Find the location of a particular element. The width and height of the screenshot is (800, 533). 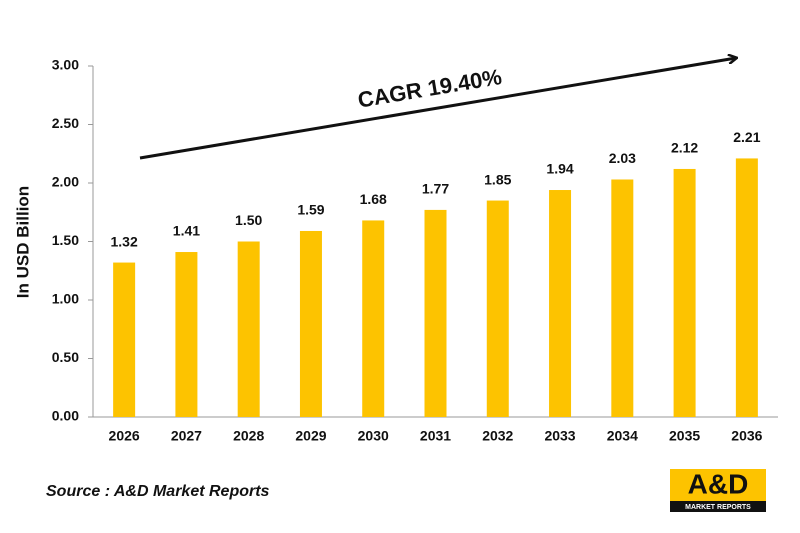

y-tick-label: 0.00 is located at coordinates (65, 416).